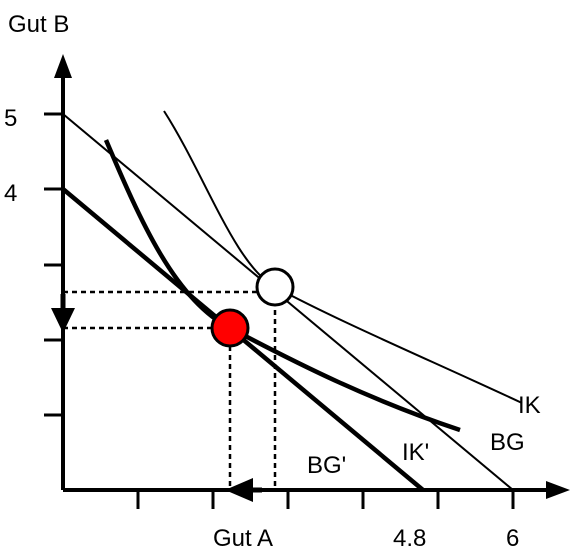 The image size is (571, 554). I want to click on x-tick-label-4-8: 4.8, so click(409, 538).